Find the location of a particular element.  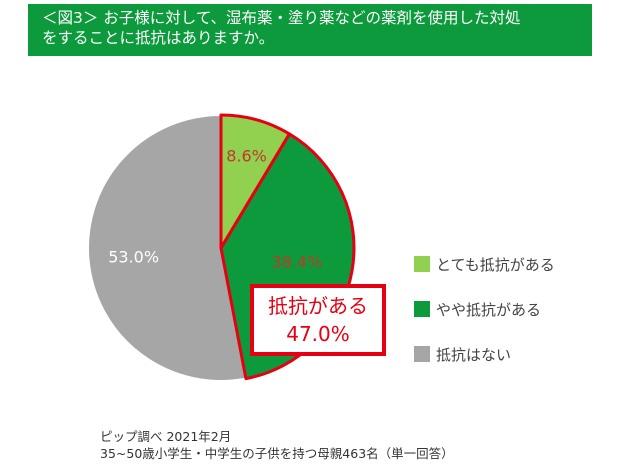

pie-slice-none is located at coordinates (167, 247).